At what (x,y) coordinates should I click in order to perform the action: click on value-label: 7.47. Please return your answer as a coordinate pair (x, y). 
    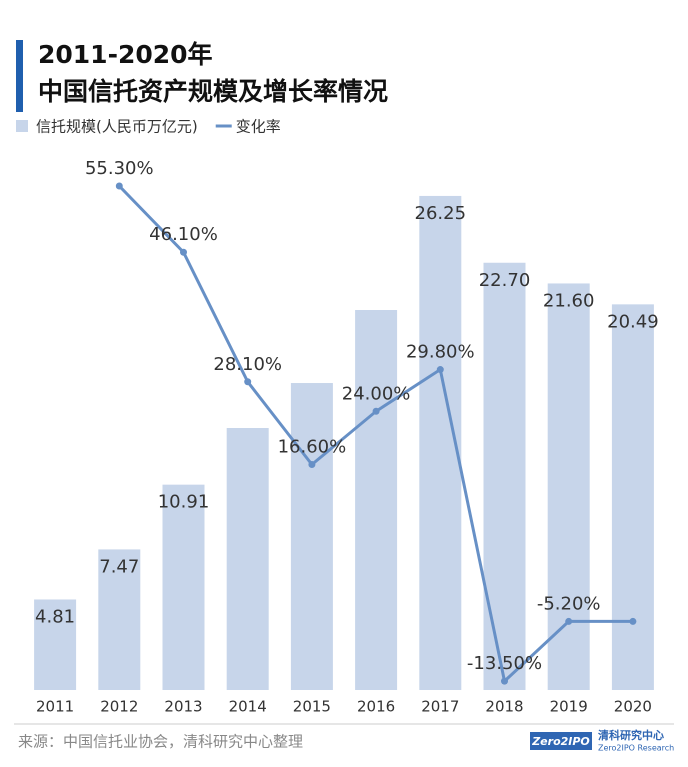
    Looking at the image, I should click on (119, 566).